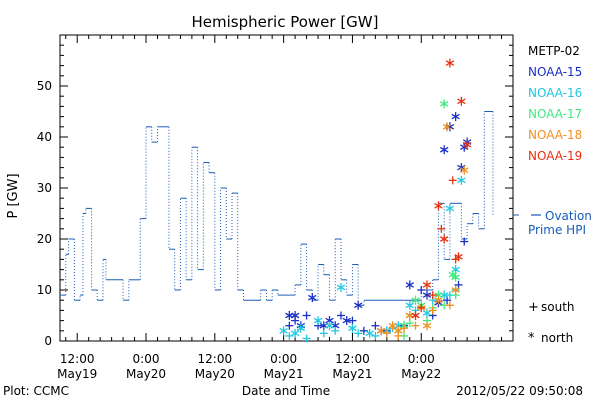  I want to click on x-tick-sublabel: May22, so click(421, 374).